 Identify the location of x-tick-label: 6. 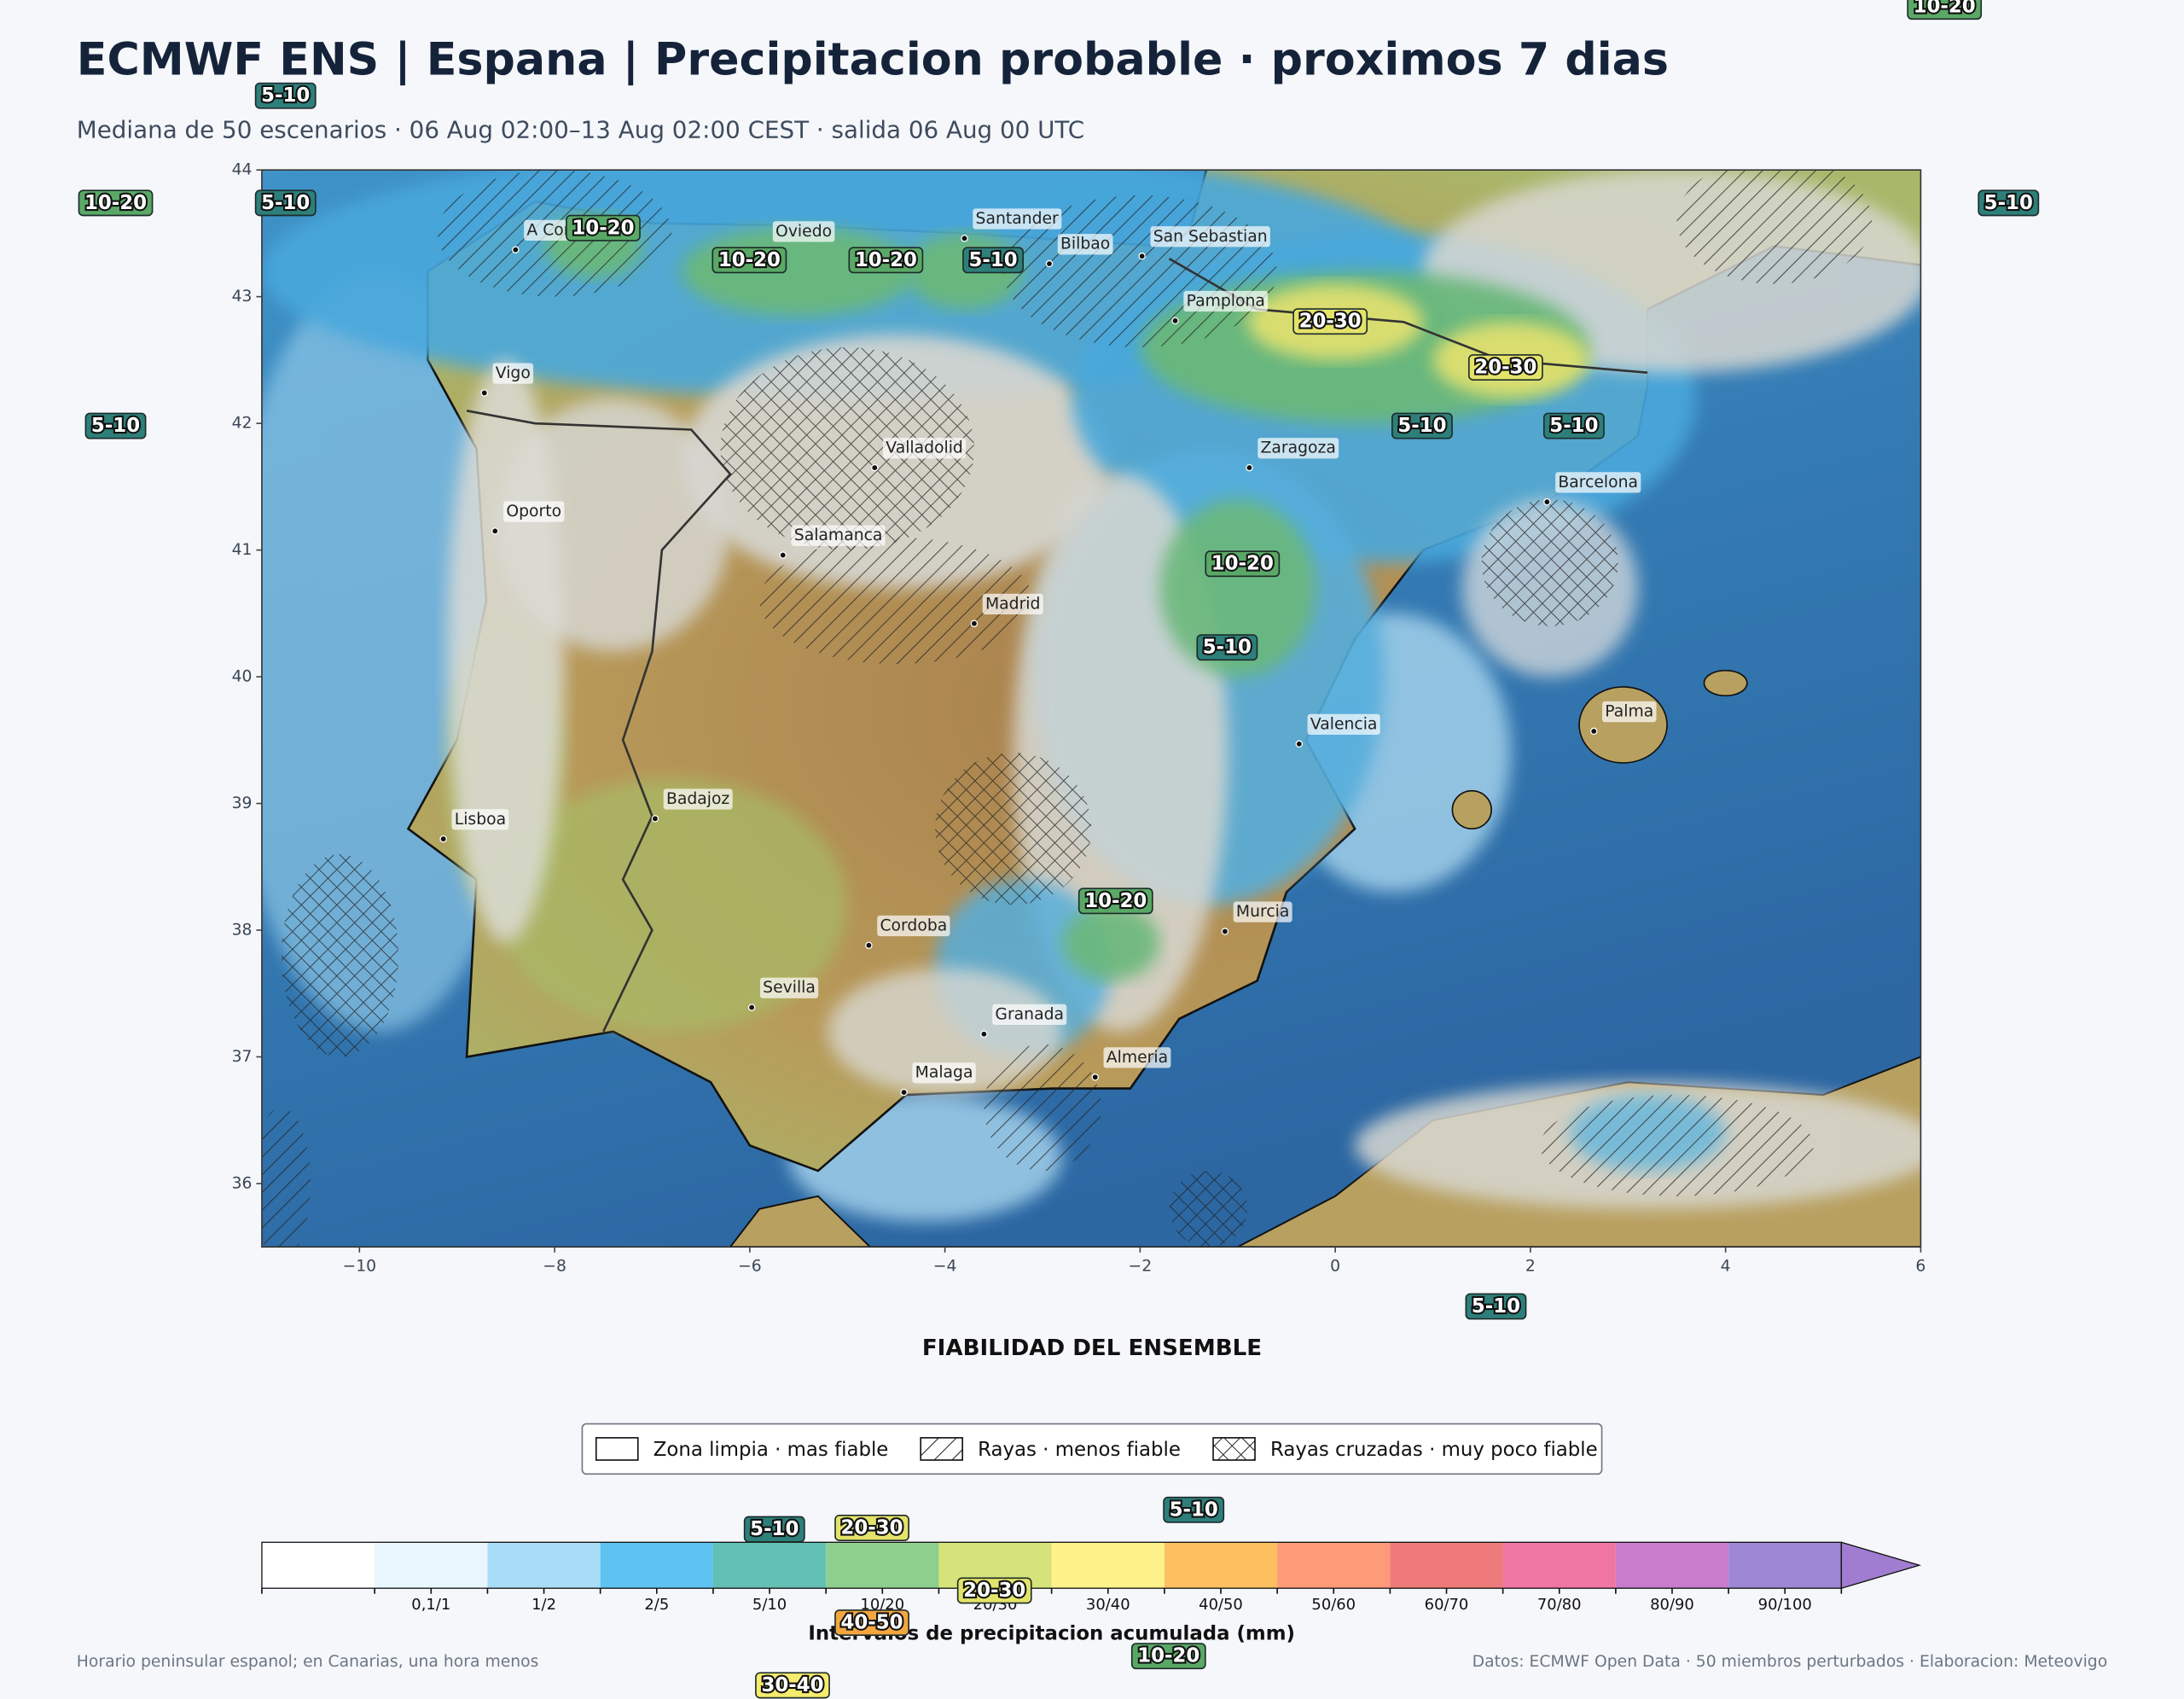
(1921, 1267).